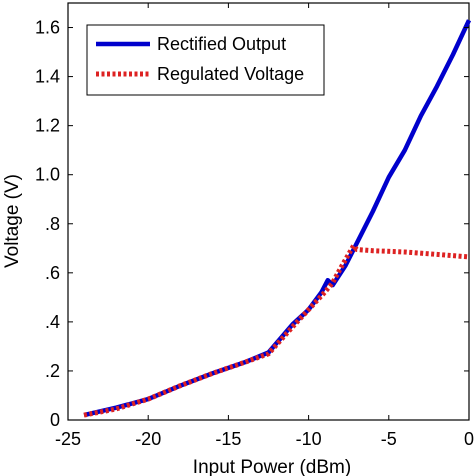 The image size is (474, 476). What do you see at coordinates (148, 439) in the screenshot?
I see `x-tick-label: -20` at bounding box center [148, 439].